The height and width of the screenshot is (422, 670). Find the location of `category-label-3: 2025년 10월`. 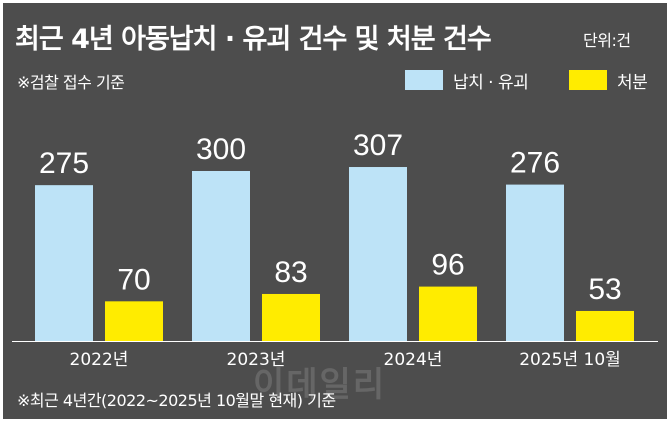

category-label-3: 2025년 10월 is located at coordinates (570, 360).